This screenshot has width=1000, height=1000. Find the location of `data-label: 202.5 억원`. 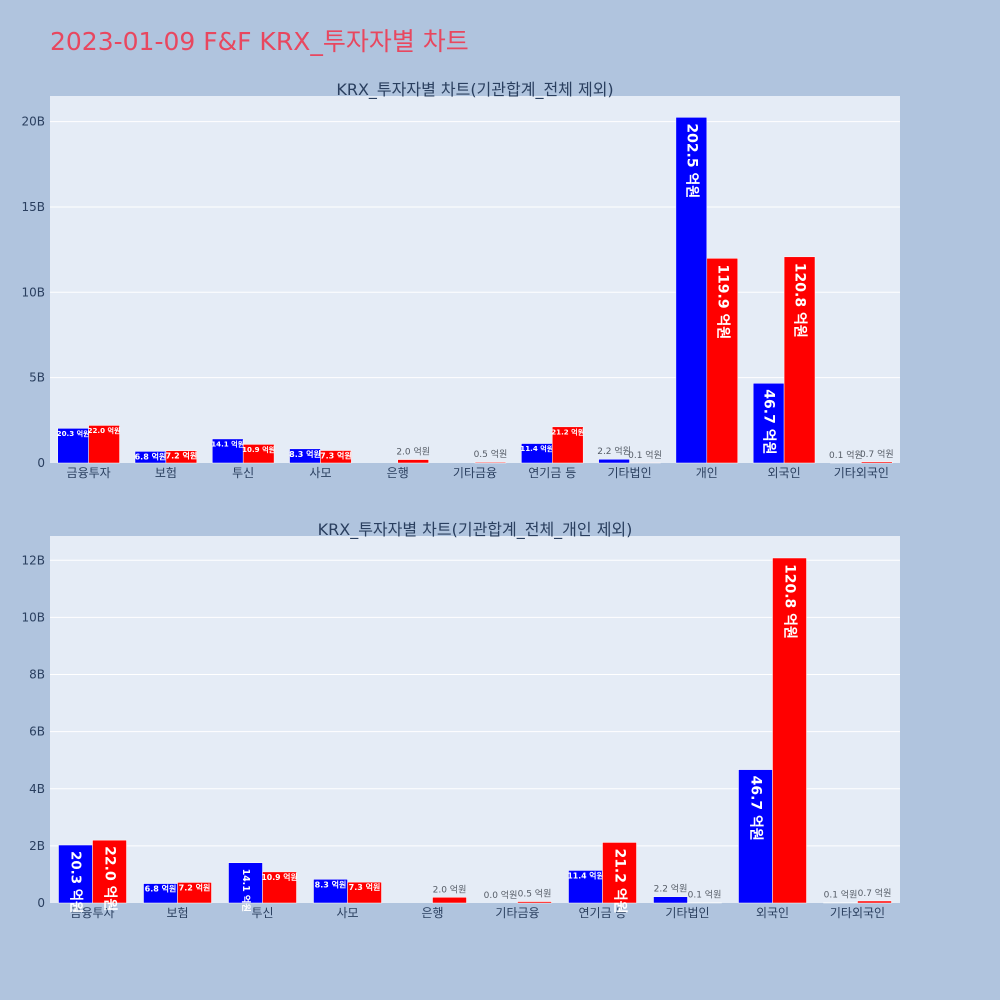

data-label: 202.5 억원 is located at coordinates (691, 160).